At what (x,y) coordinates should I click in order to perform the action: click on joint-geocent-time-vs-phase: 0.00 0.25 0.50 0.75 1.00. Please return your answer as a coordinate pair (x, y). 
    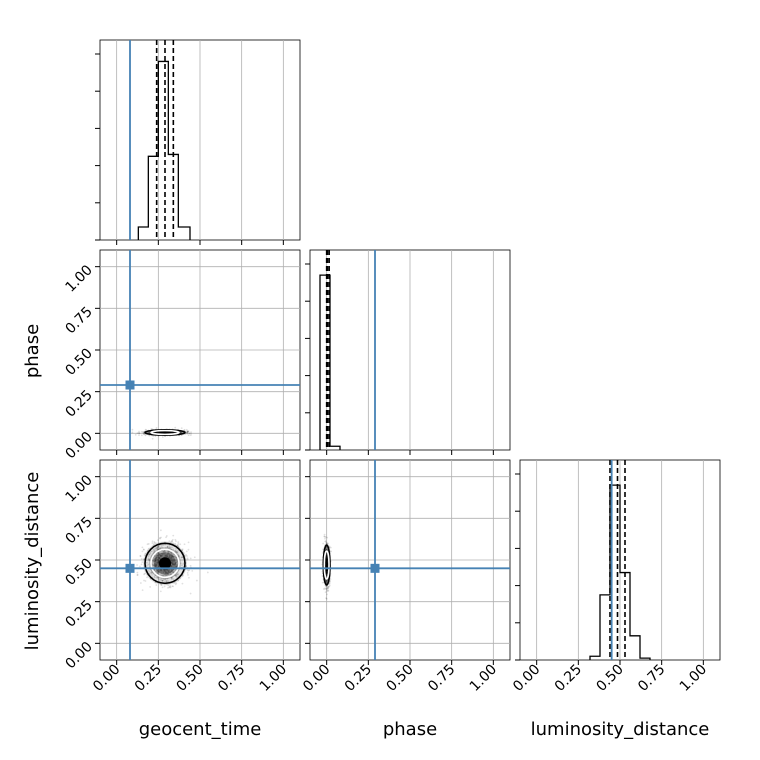
    Looking at the image, I should click on (181, 355).